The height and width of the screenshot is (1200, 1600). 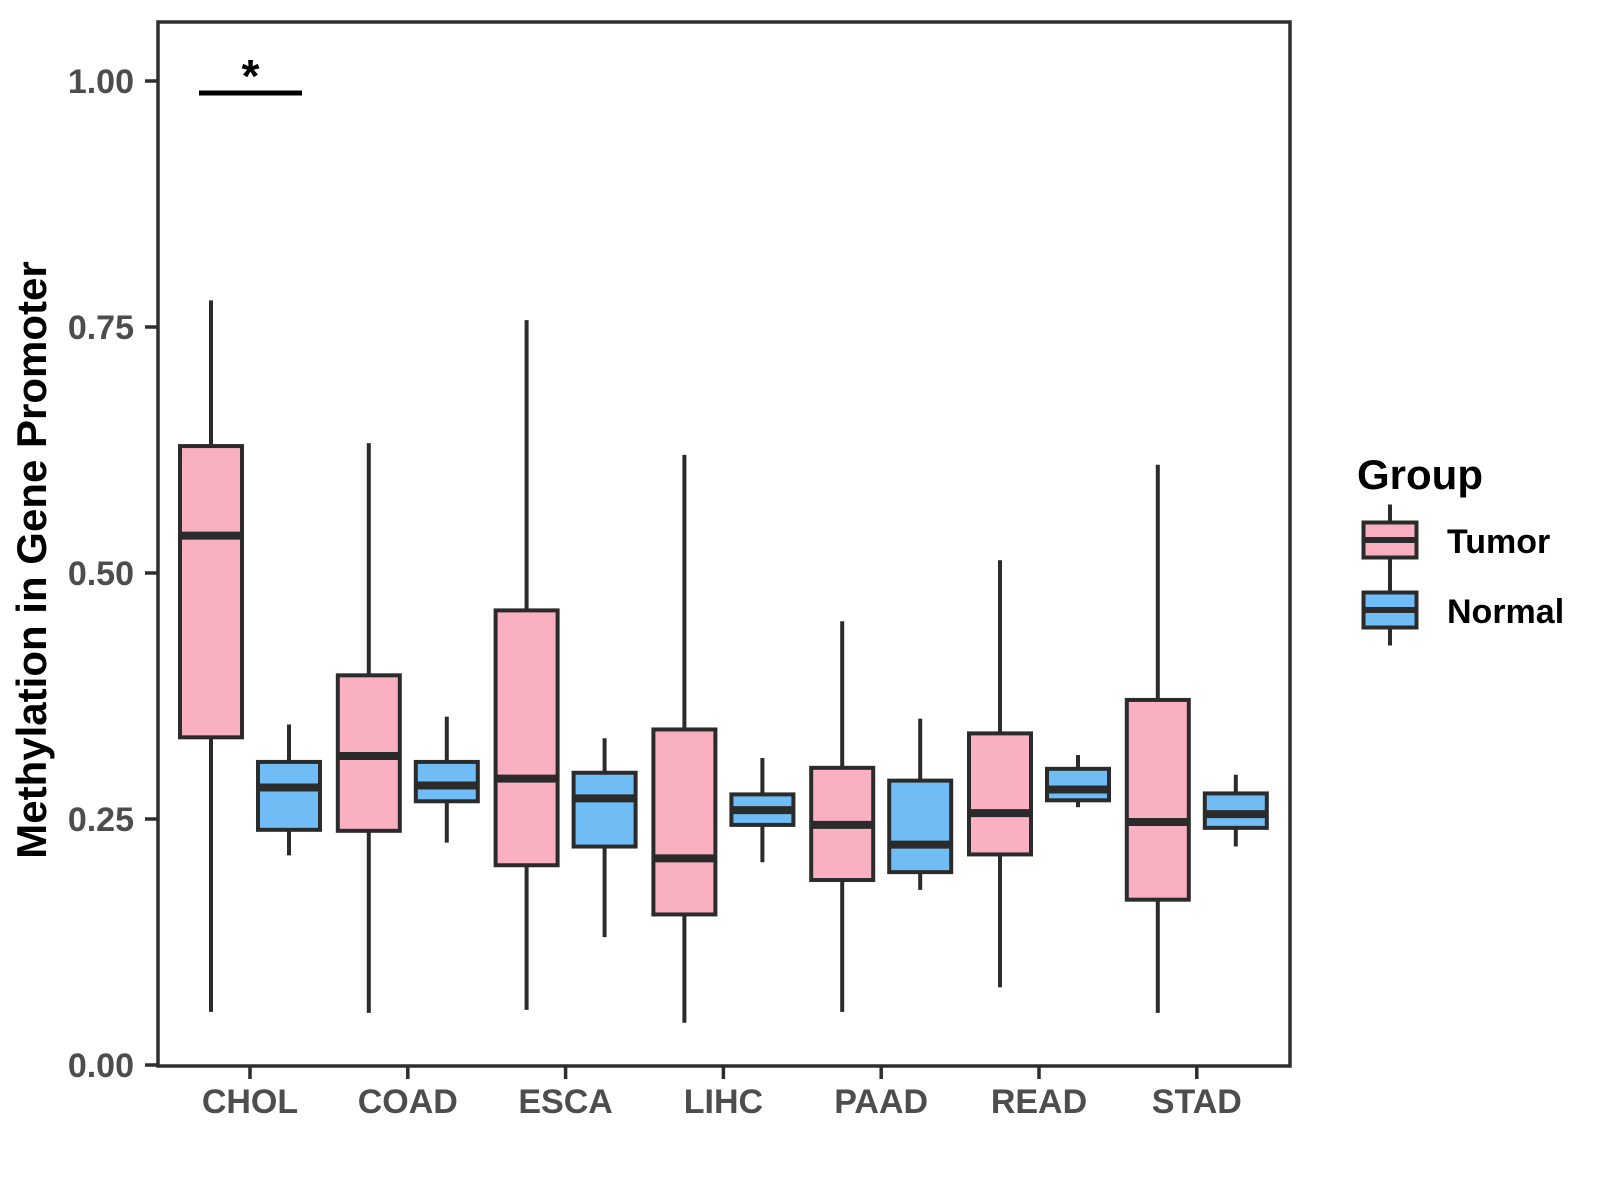 I want to click on x-axis-category-label: LIHC, so click(x=723, y=1102).